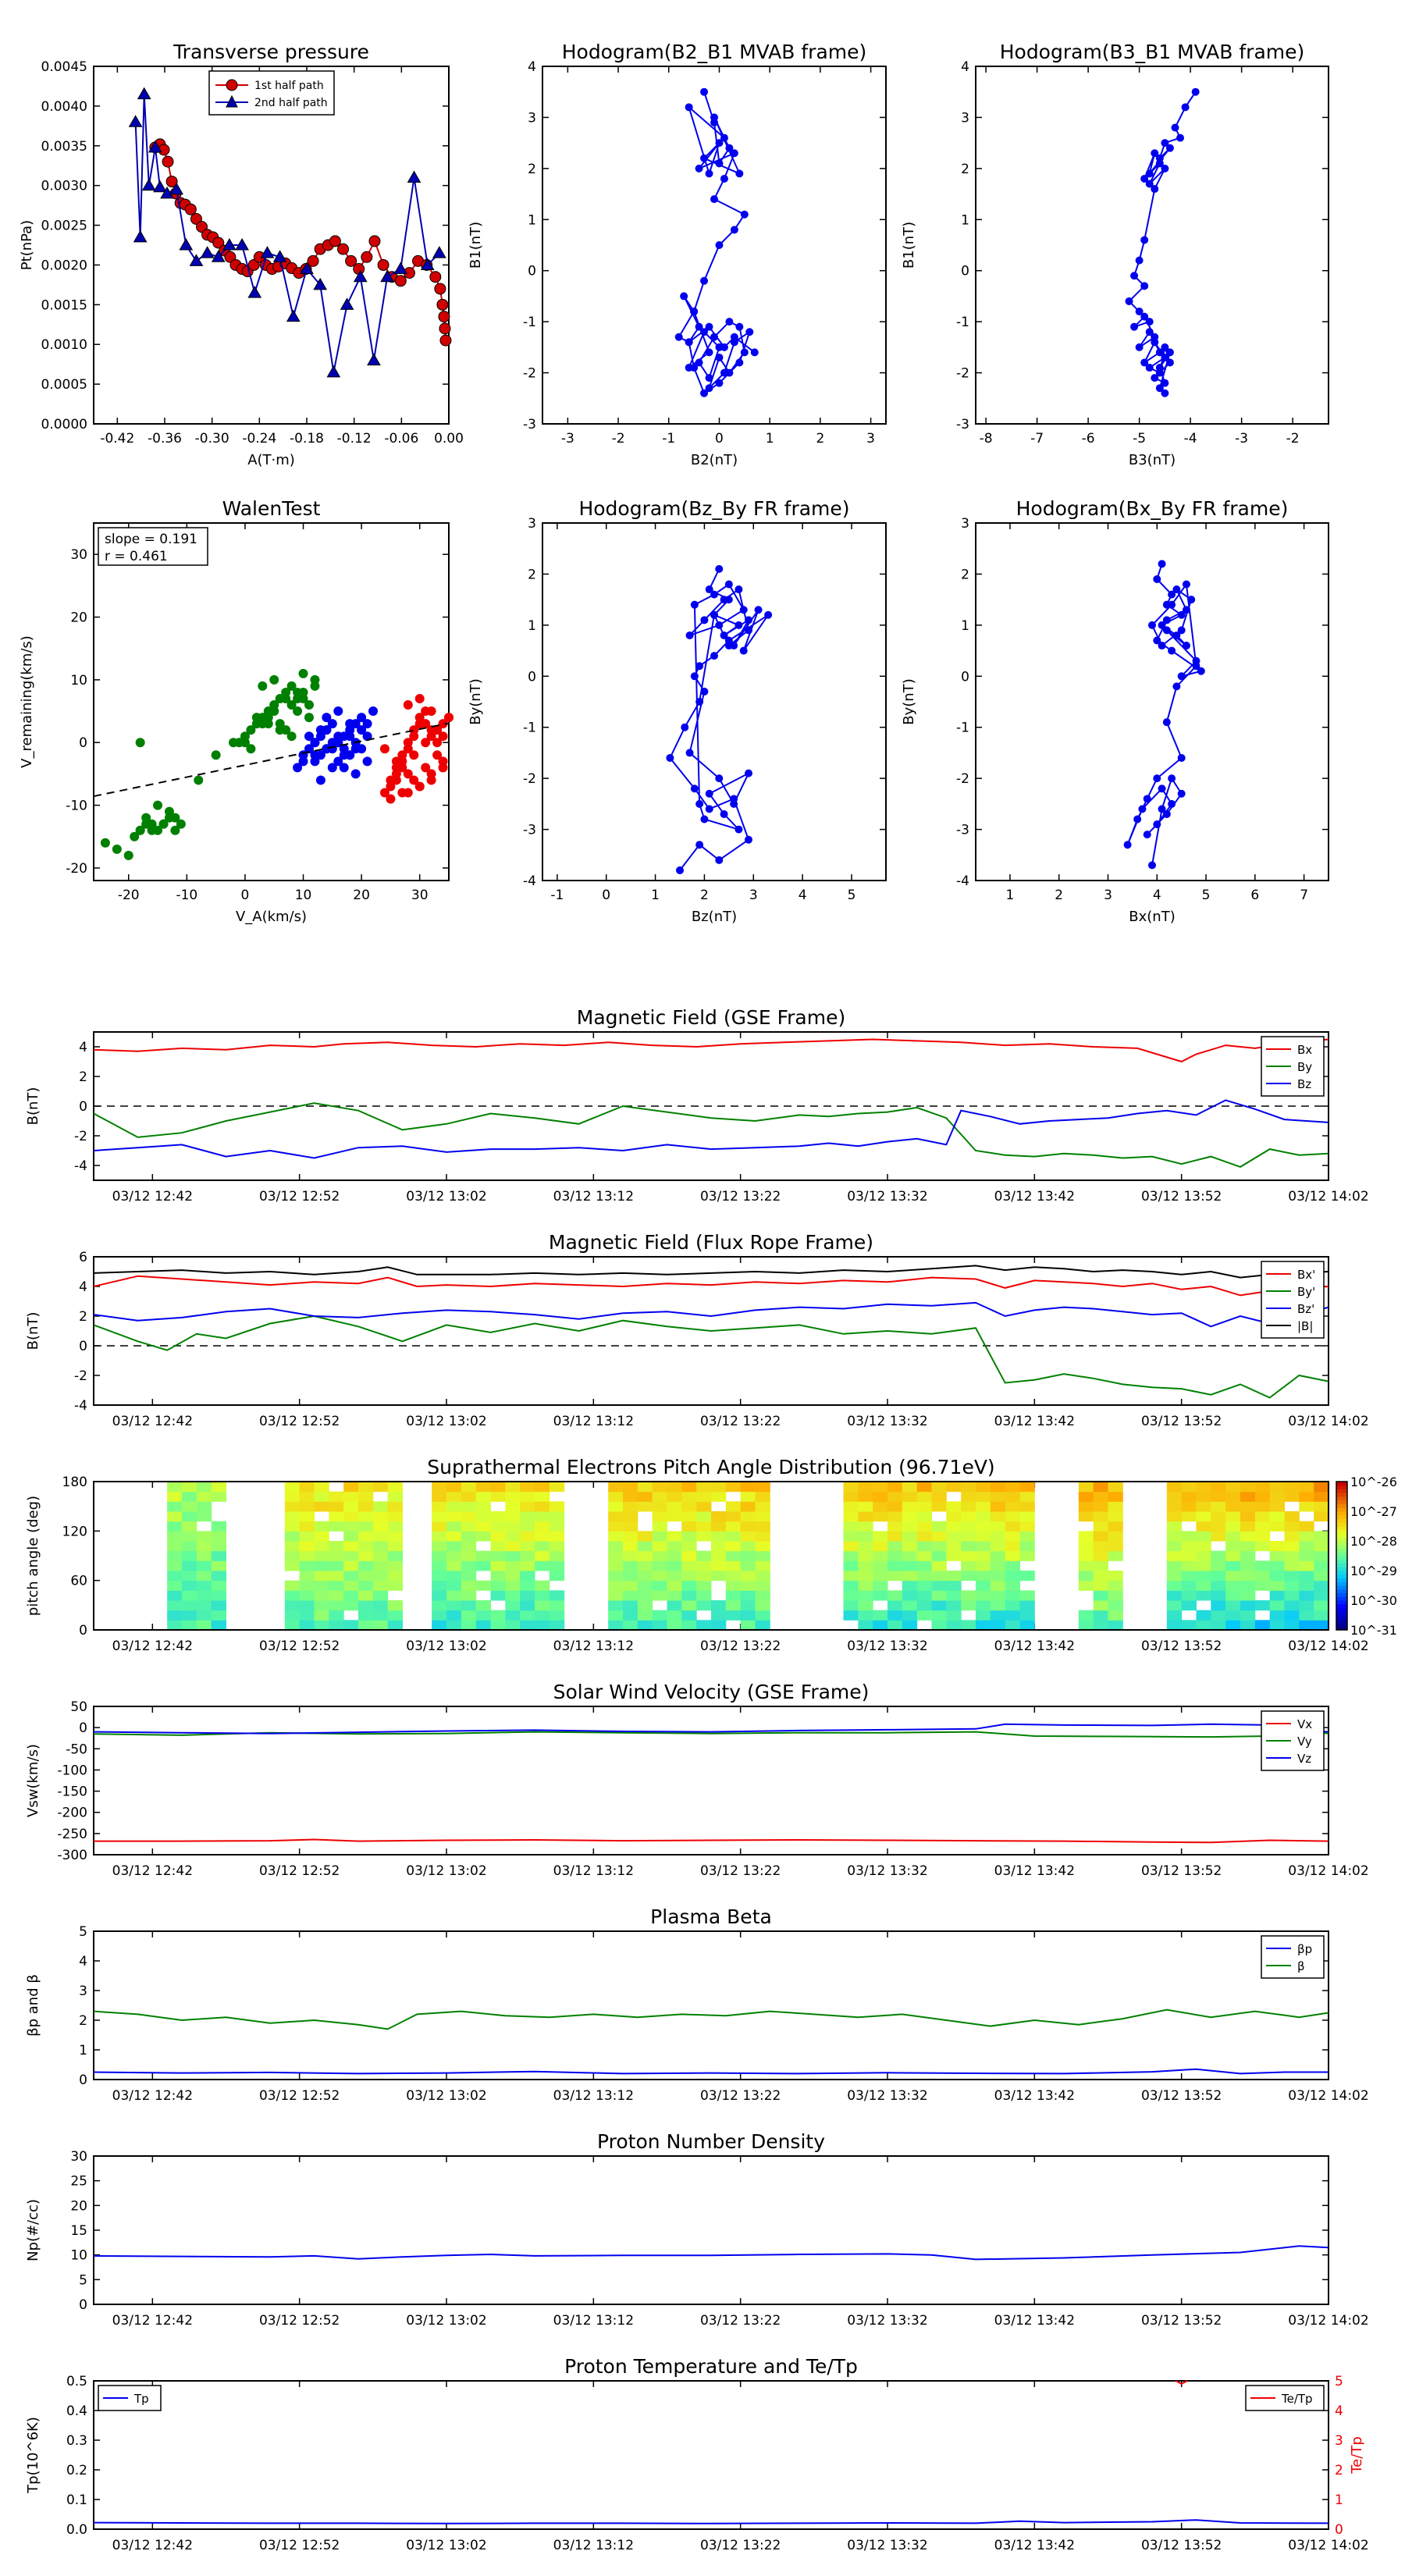 The height and width of the screenshot is (2576, 1405). Describe the element at coordinates (669, 439) in the screenshot. I see `x-tick-label: -1` at that location.